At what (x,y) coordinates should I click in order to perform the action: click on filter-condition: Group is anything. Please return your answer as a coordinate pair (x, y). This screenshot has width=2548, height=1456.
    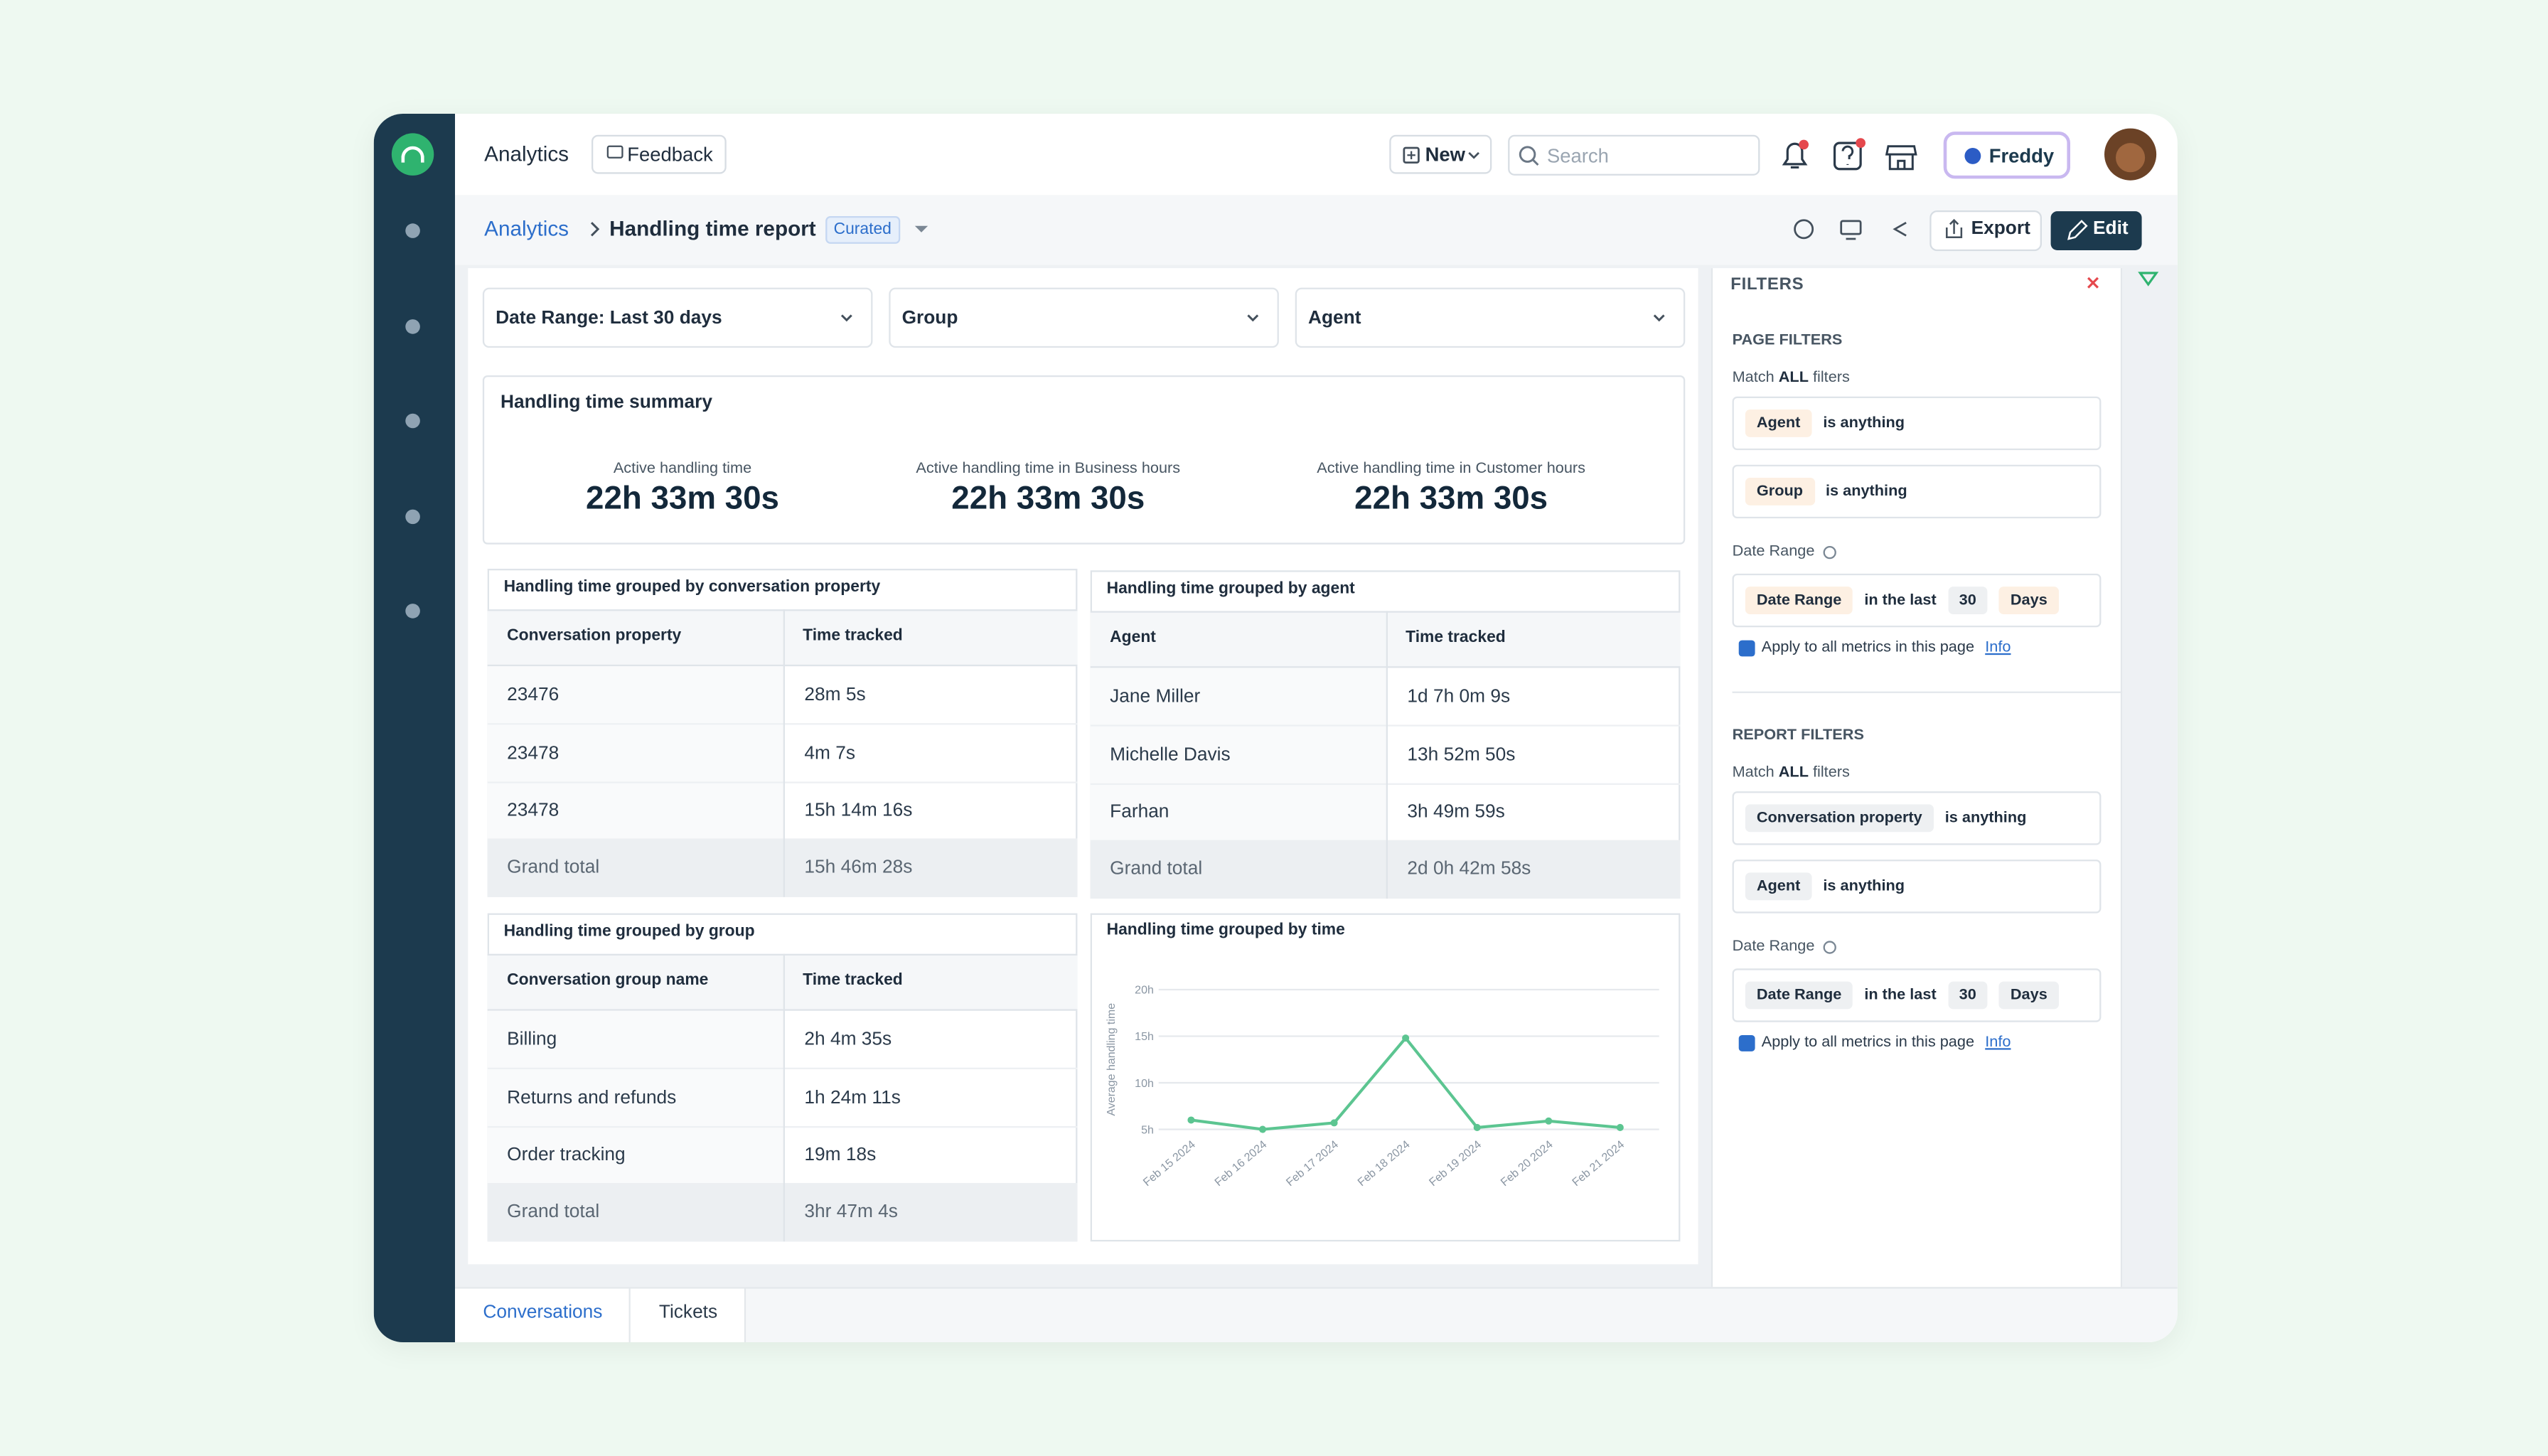
    Looking at the image, I should click on (1917, 492).